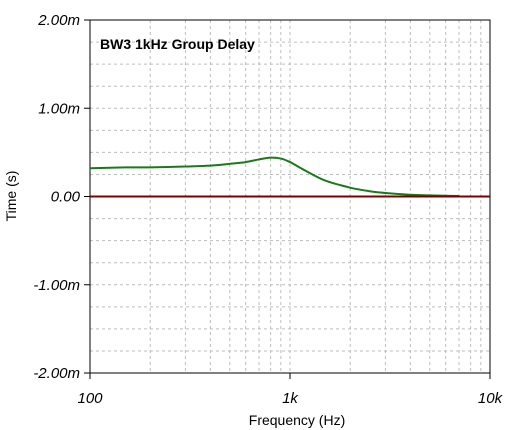 This screenshot has height=430, width=520. What do you see at coordinates (297, 420) in the screenshot?
I see `x-axis-label: Frequency (Hz)` at bounding box center [297, 420].